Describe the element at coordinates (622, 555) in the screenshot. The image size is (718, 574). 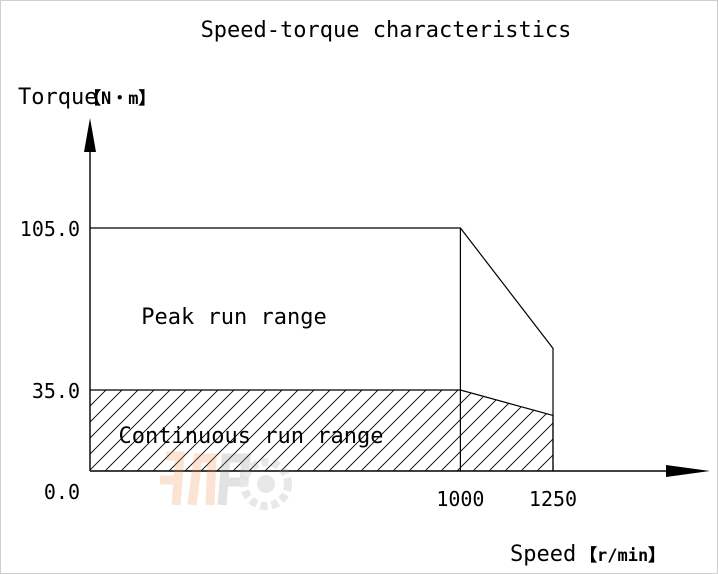
I see `x-axis-unit: 【r/min】` at that location.